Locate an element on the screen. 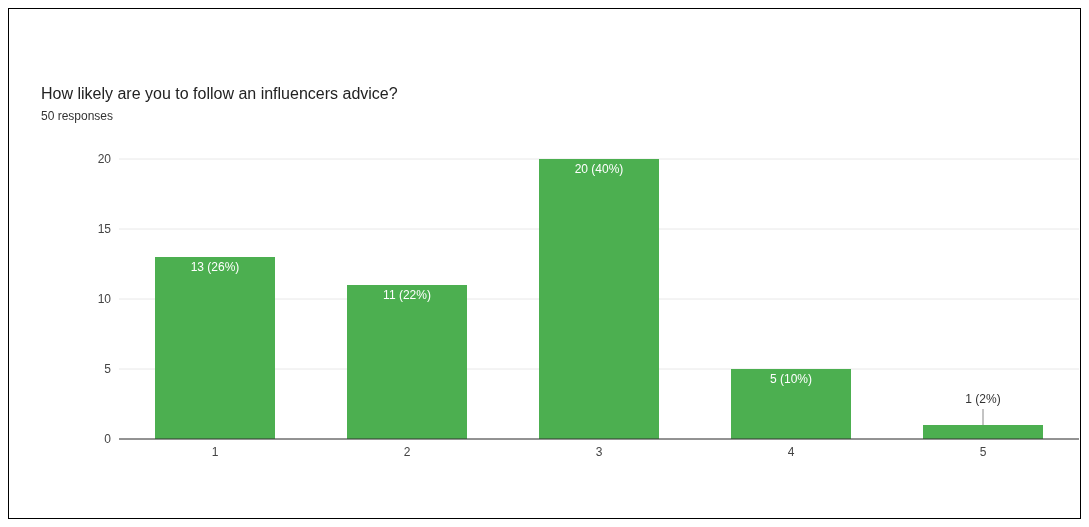 The height and width of the screenshot is (527, 1089). x-tick-label: 4 is located at coordinates (791, 451).